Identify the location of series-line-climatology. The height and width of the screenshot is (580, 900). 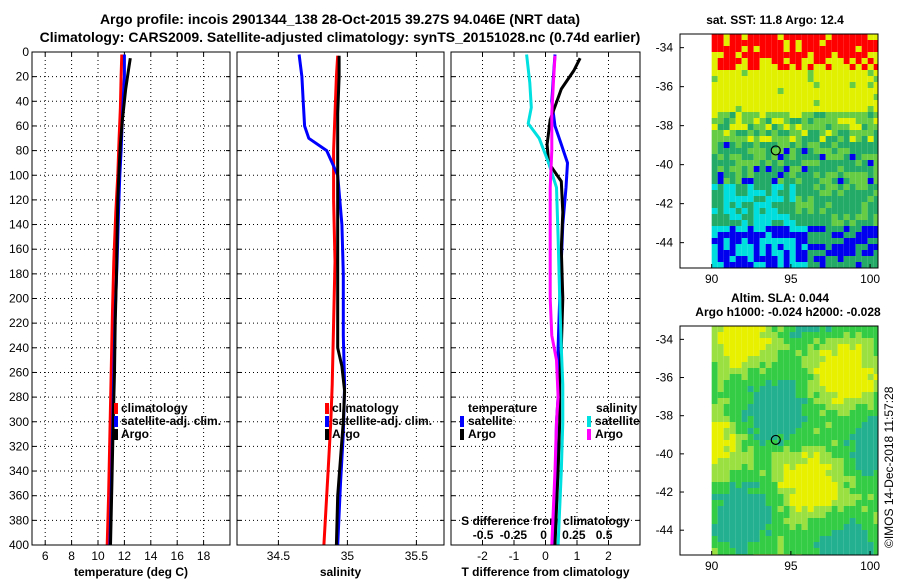
(114, 300).